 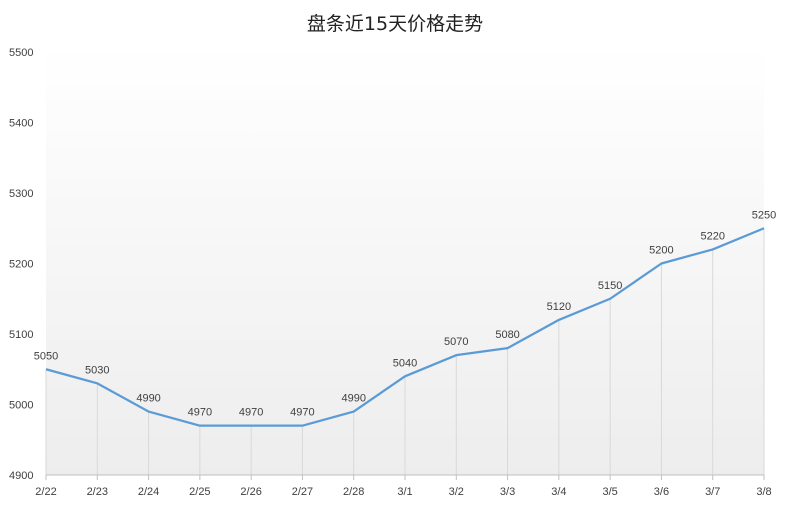 I want to click on x-tick-label: 3/5, so click(x=609, y=492).